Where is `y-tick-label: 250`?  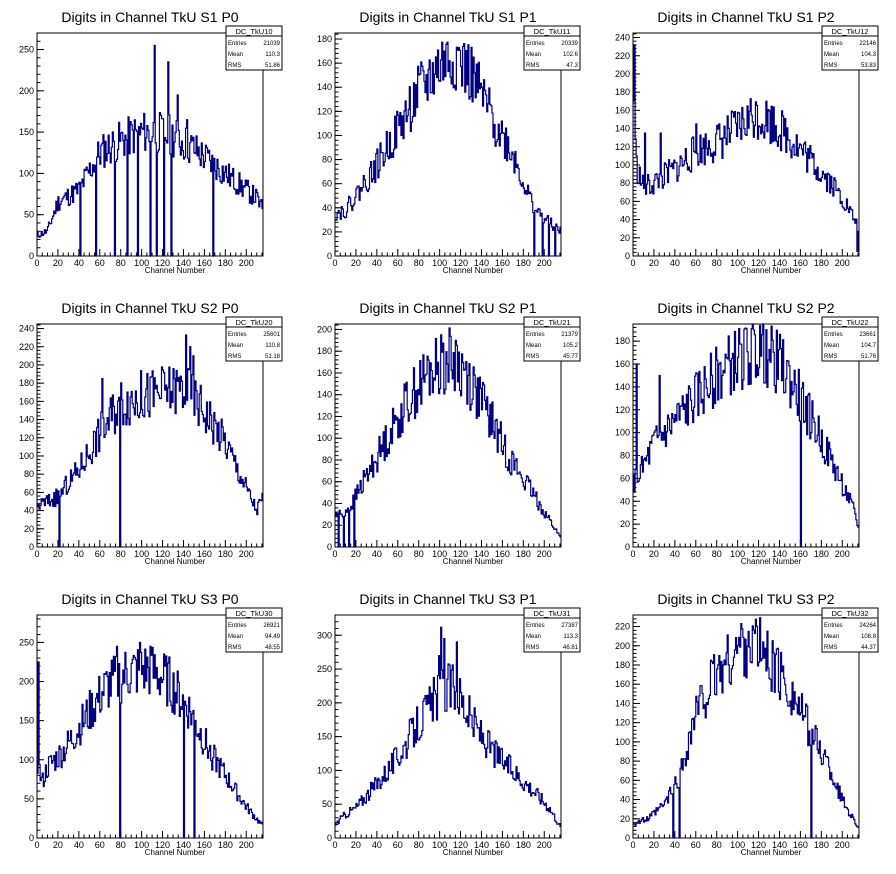 y-tick-label: 250 is located at coordinates (324, 669).